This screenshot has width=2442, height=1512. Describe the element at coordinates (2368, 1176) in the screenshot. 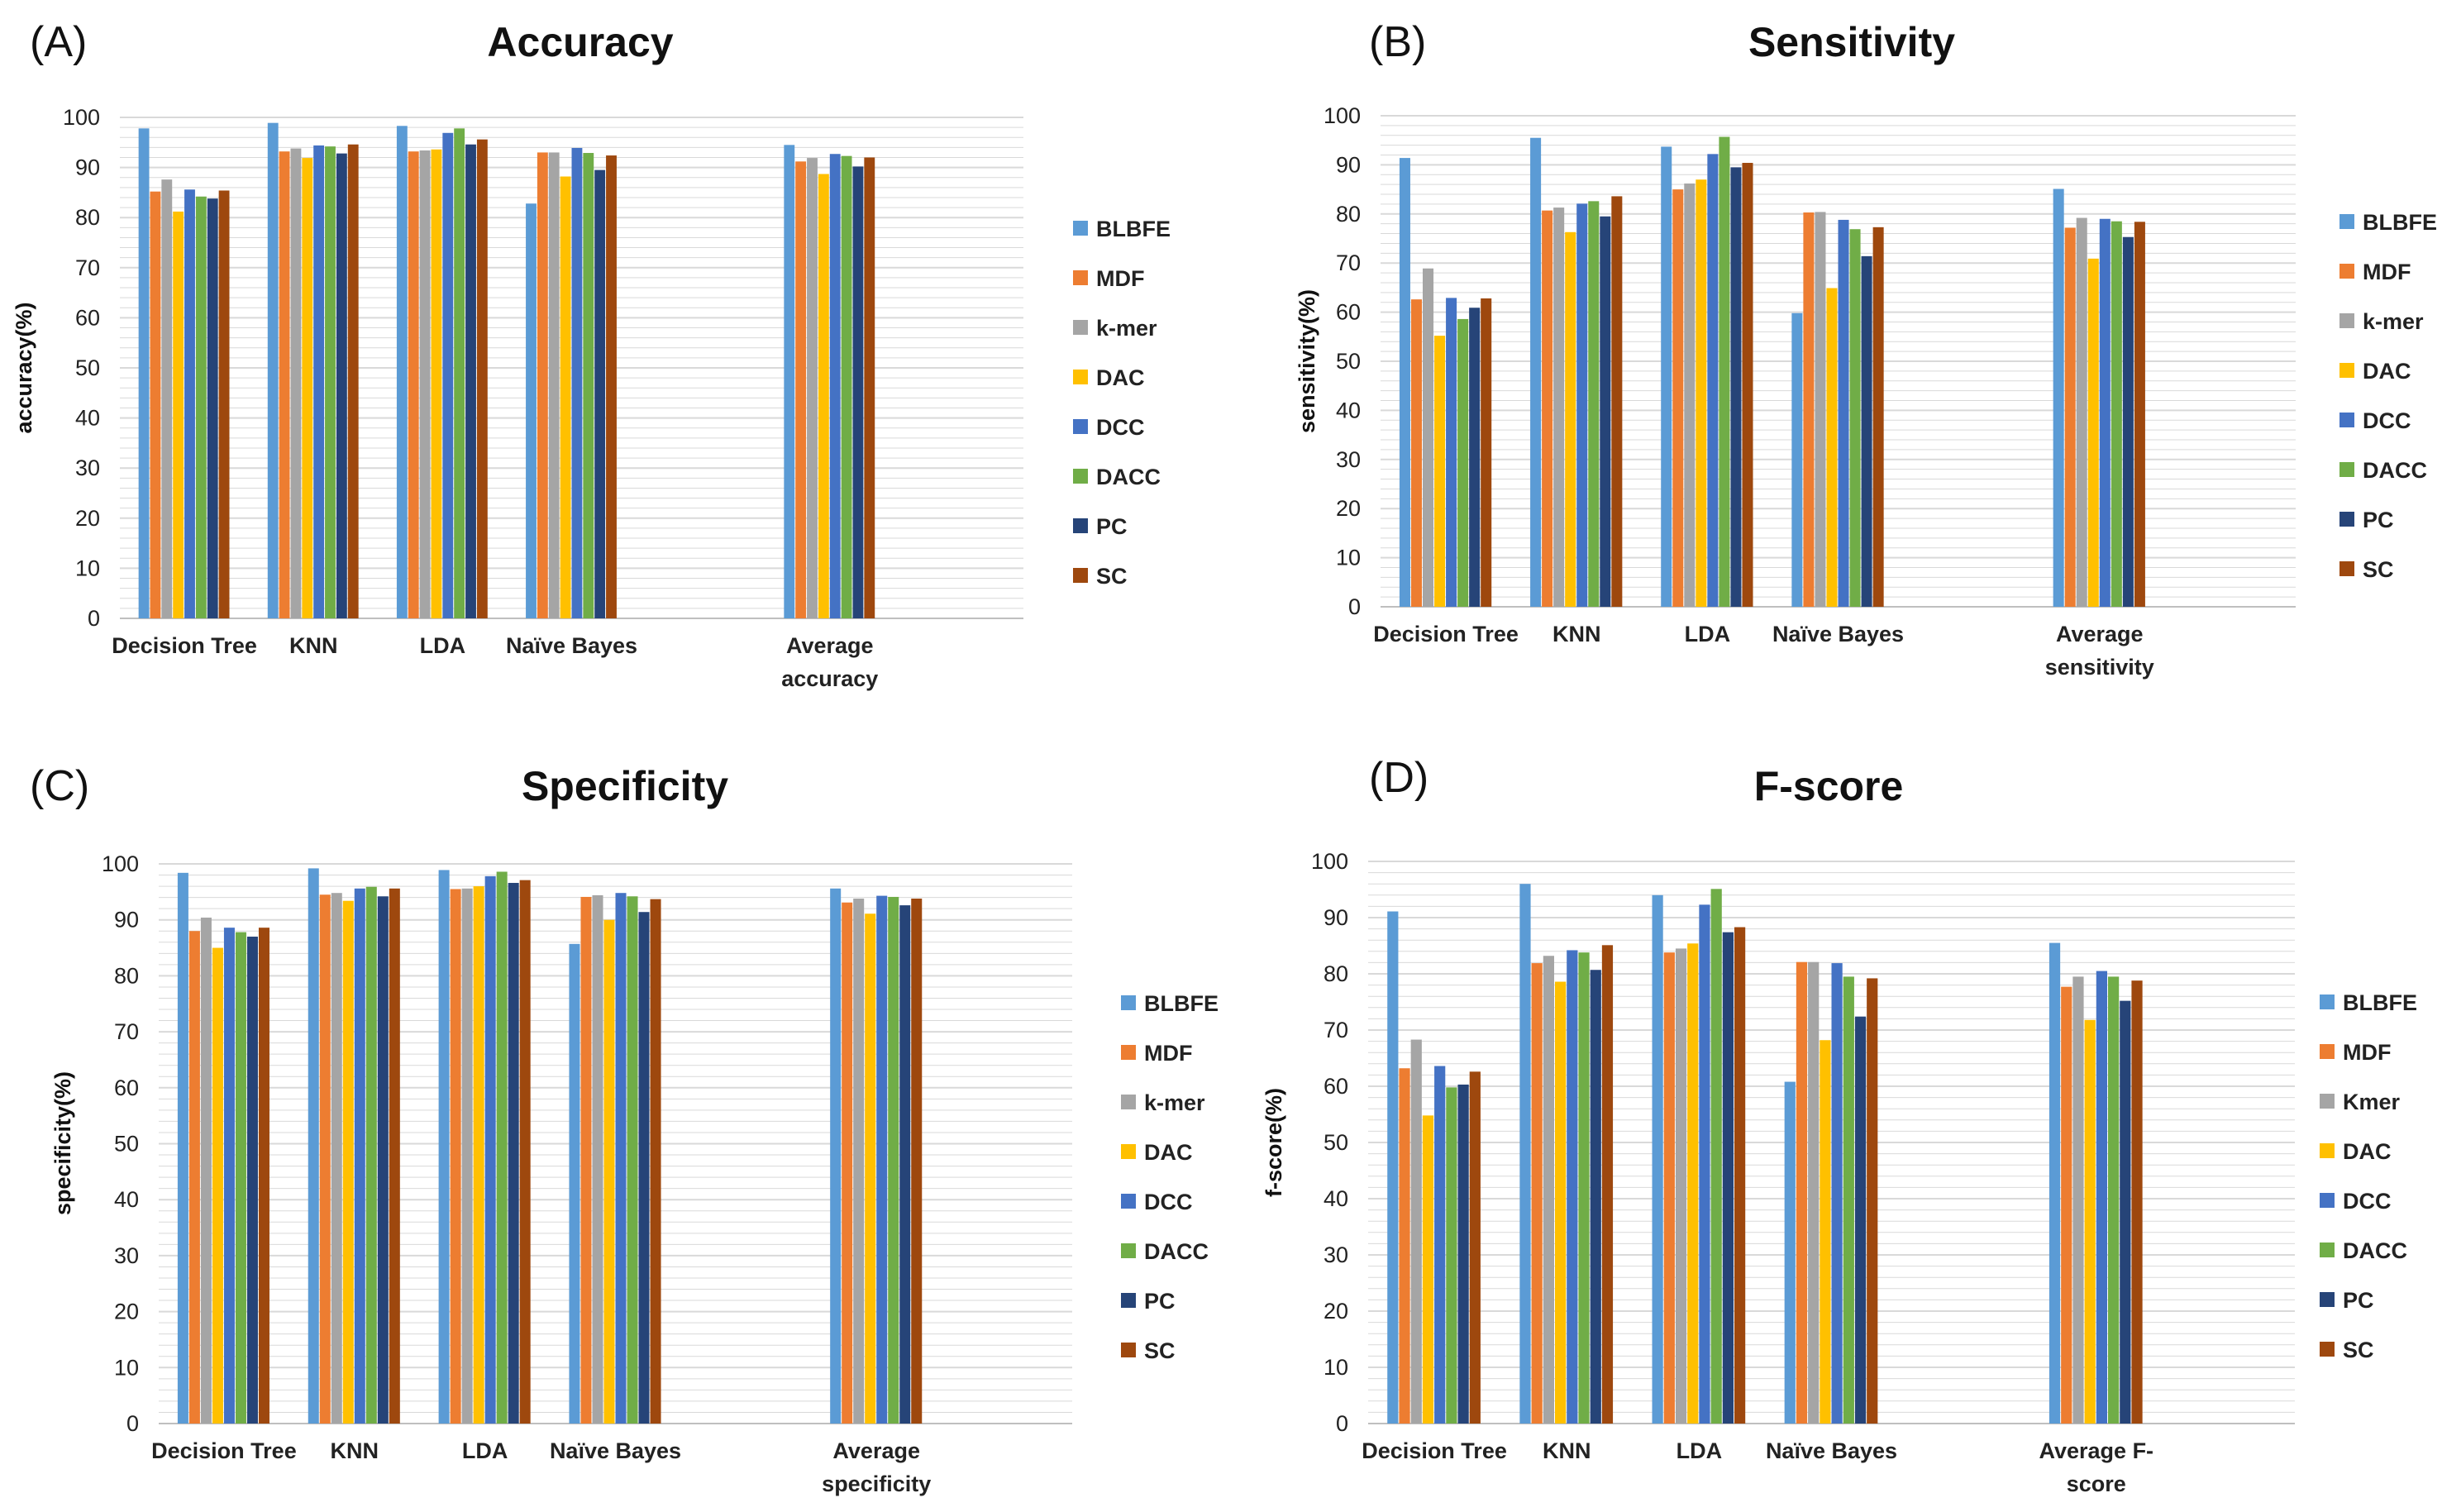

I see `legend: BLBFE MDF Kmer DAC DCC DACC PC SC` at that location.